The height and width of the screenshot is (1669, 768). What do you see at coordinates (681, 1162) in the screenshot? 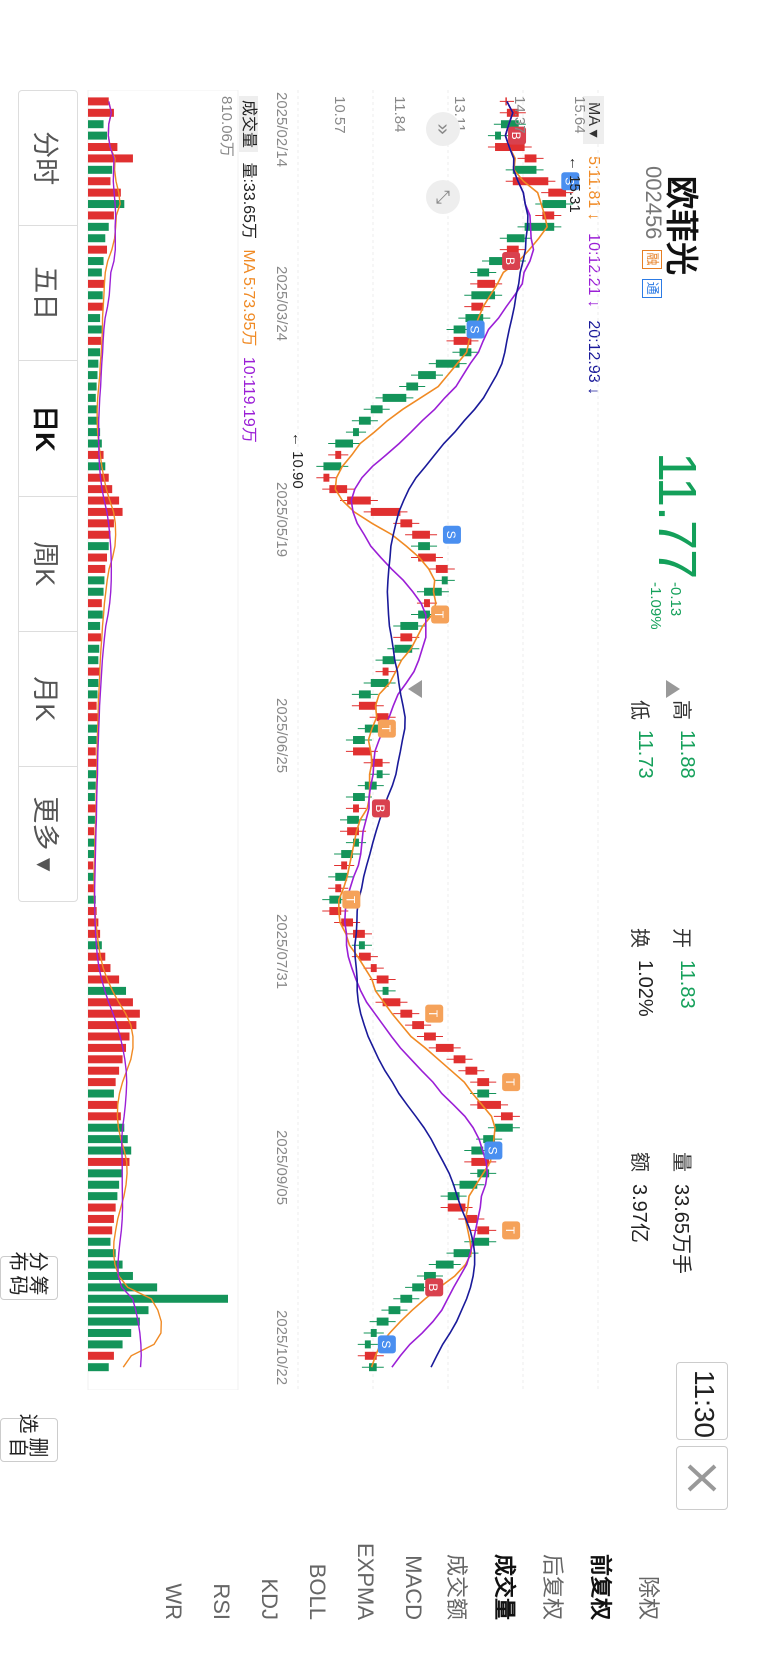
I see `volume-label: 量` at bounding box center [681, 1162].